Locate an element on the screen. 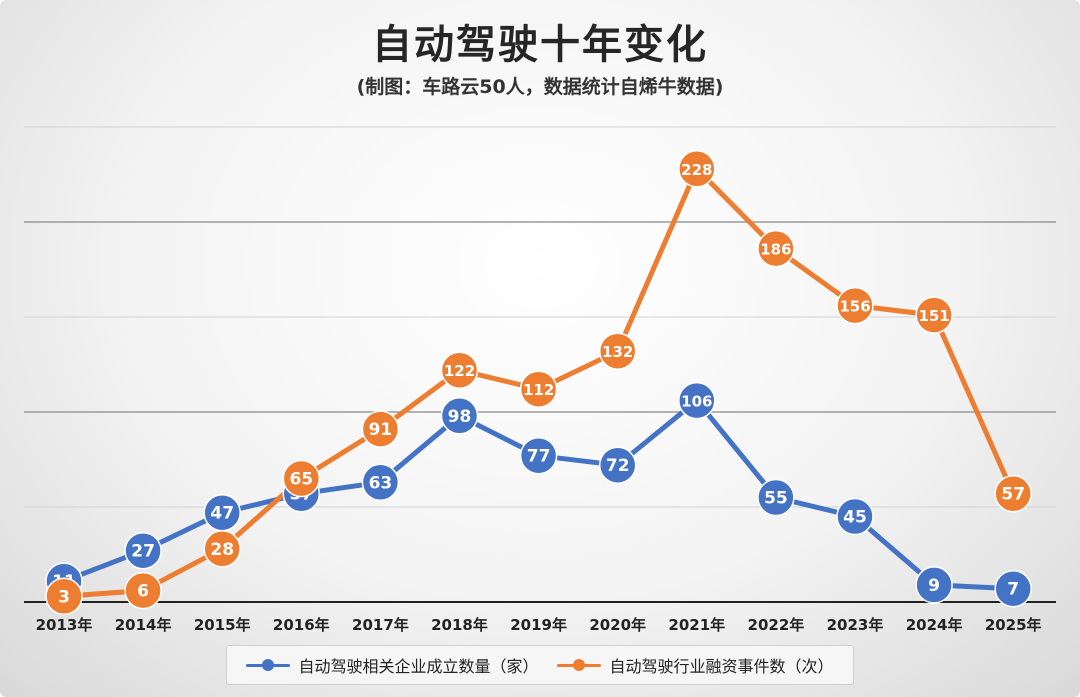 Image resolution: width=1080 pixels, height=697 pixels. data-label-1: 151 is located at coordinates (933, 316).